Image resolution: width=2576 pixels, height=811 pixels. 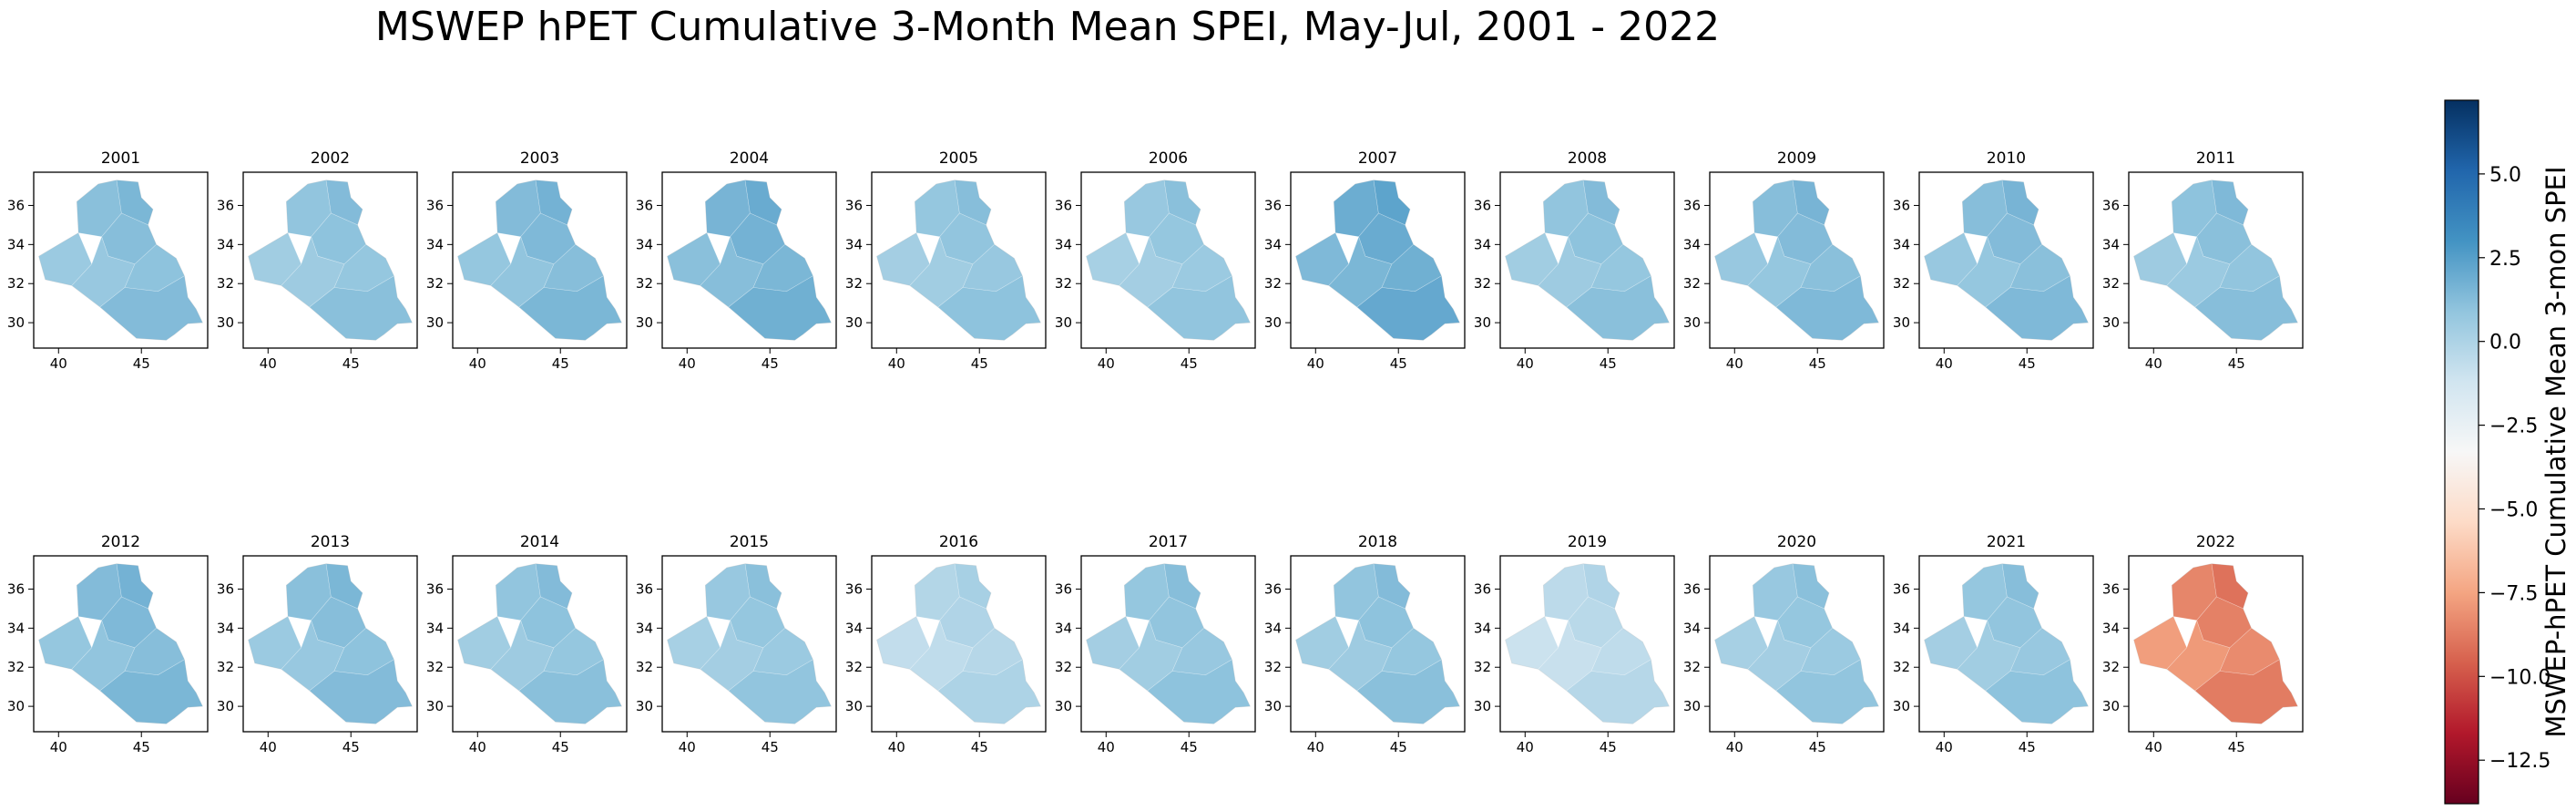 I want to click on colorbar-tick-label: −5.0, so click(x=2513, y=509).